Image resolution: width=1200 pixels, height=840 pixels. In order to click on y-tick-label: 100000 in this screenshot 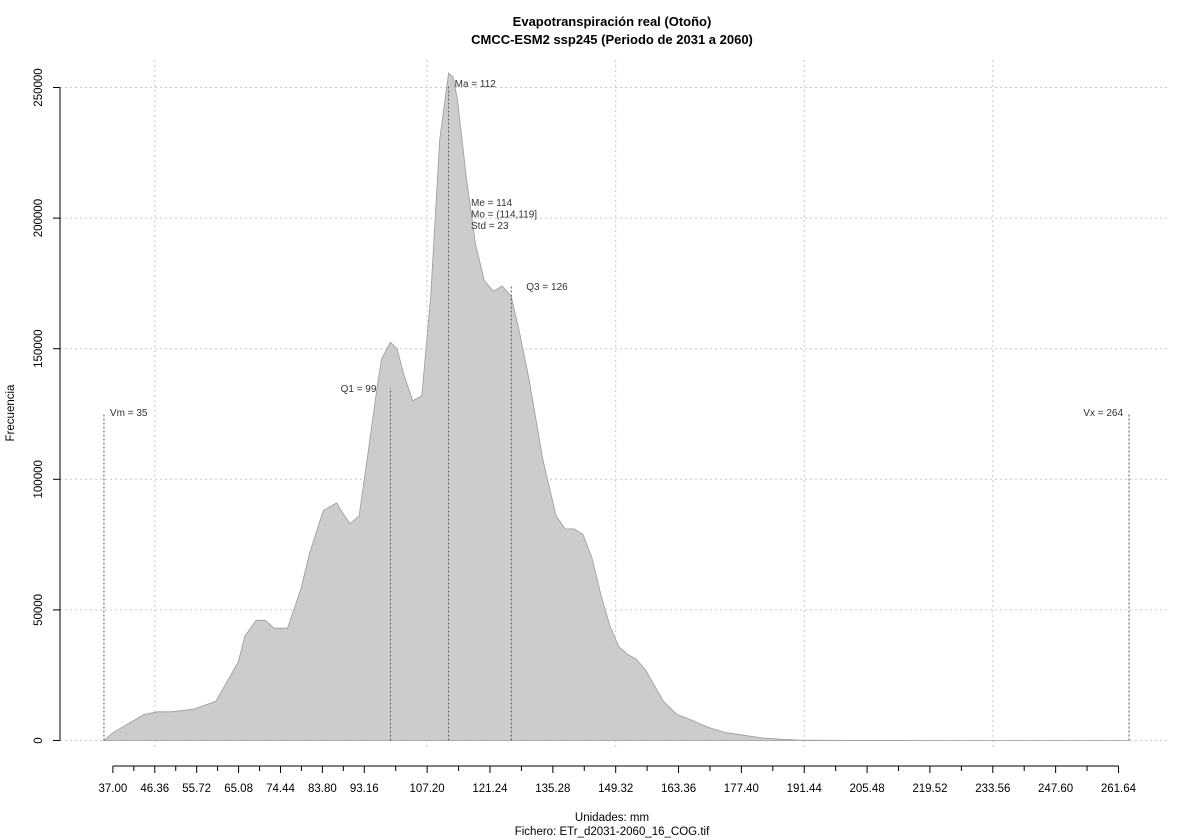, I will do `click(39, 479)`.